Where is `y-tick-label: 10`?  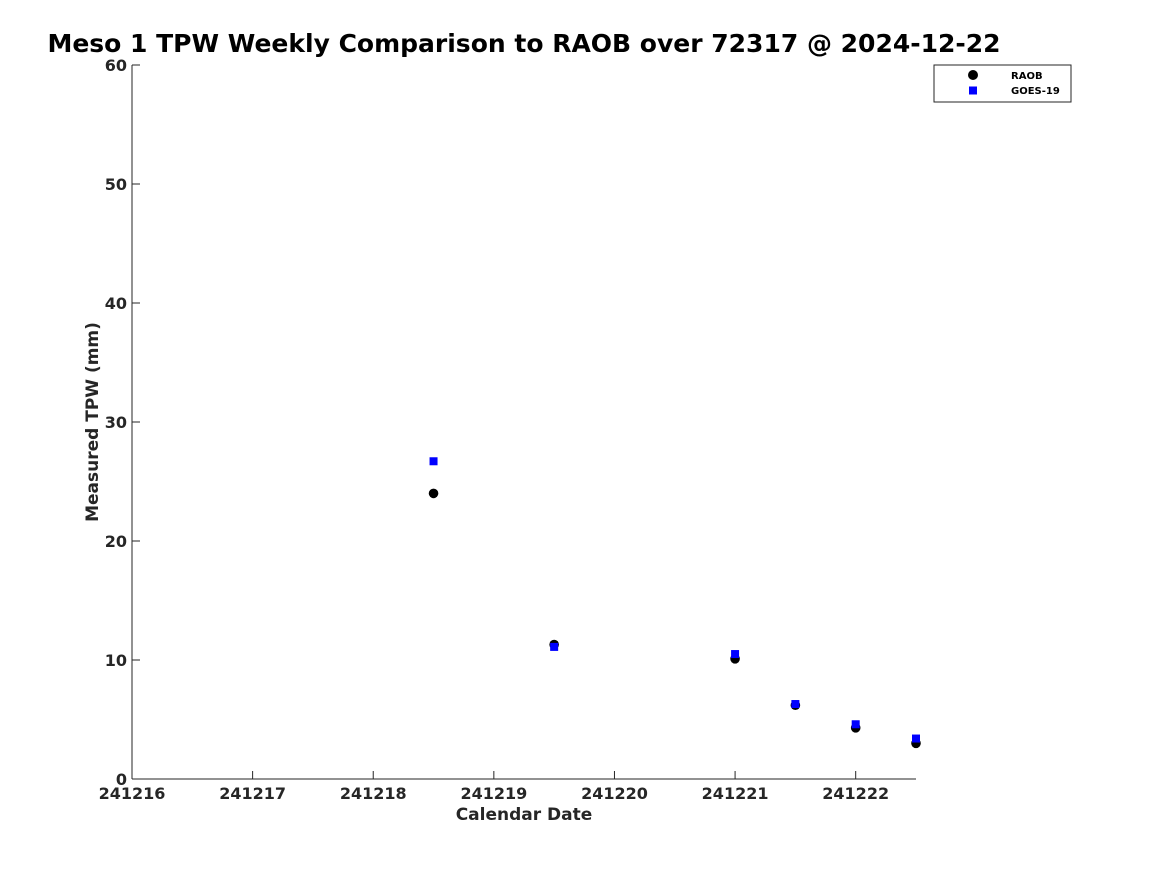
y-tick-label: 10 is located at coordinates (116, 660).